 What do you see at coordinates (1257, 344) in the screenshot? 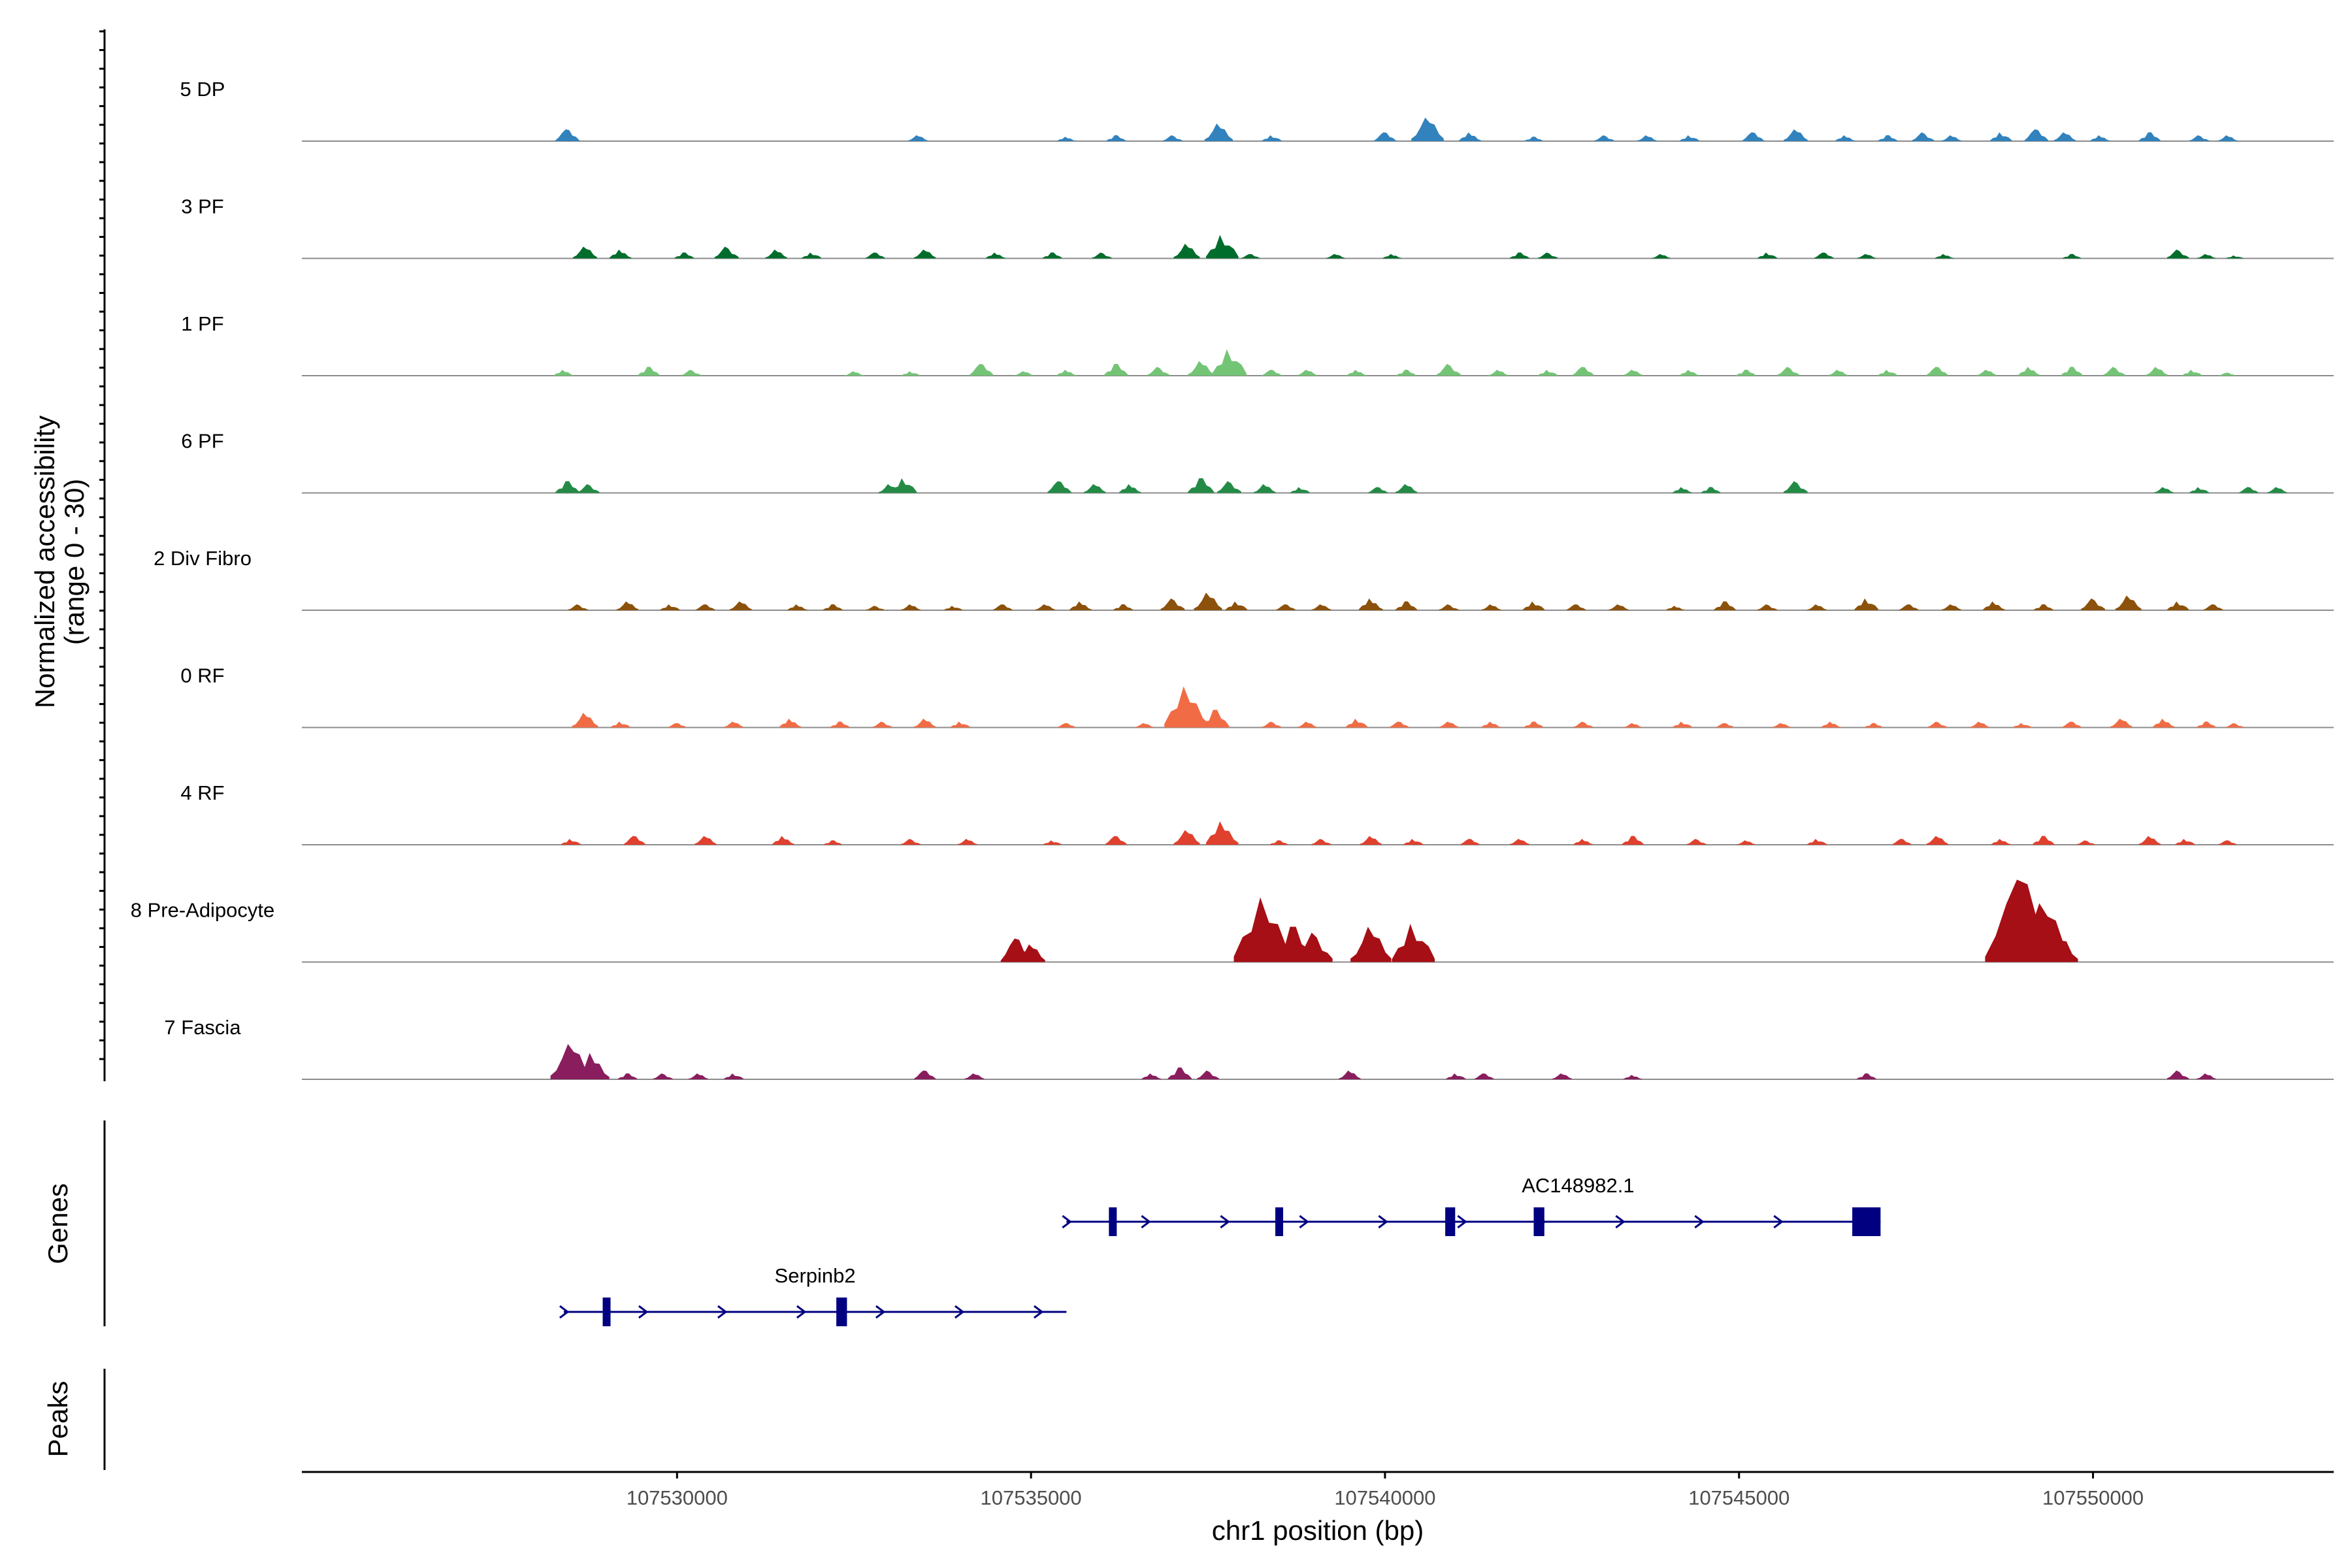
I see `track-1-pf: 1 PF` at bounding box center [1257, 344].